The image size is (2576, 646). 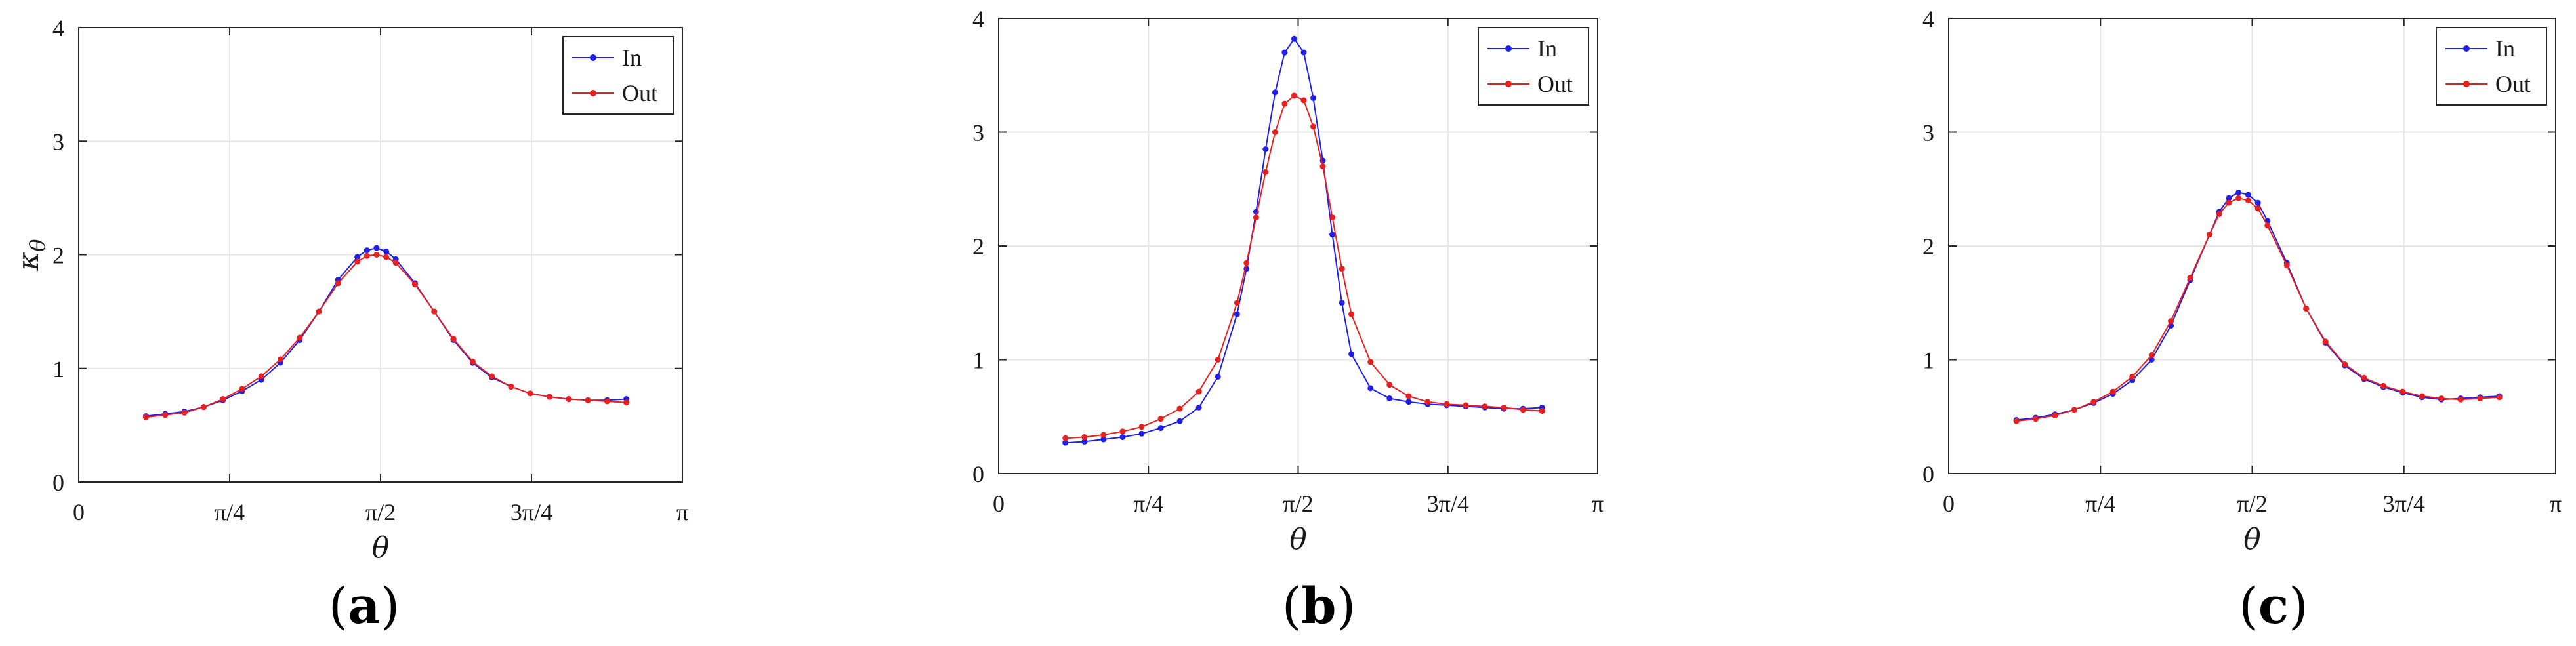 What do you see at coordinates (58, 369) in the screenshot?
I see `y-tick-label: 1` at bounding box center [58, 369].